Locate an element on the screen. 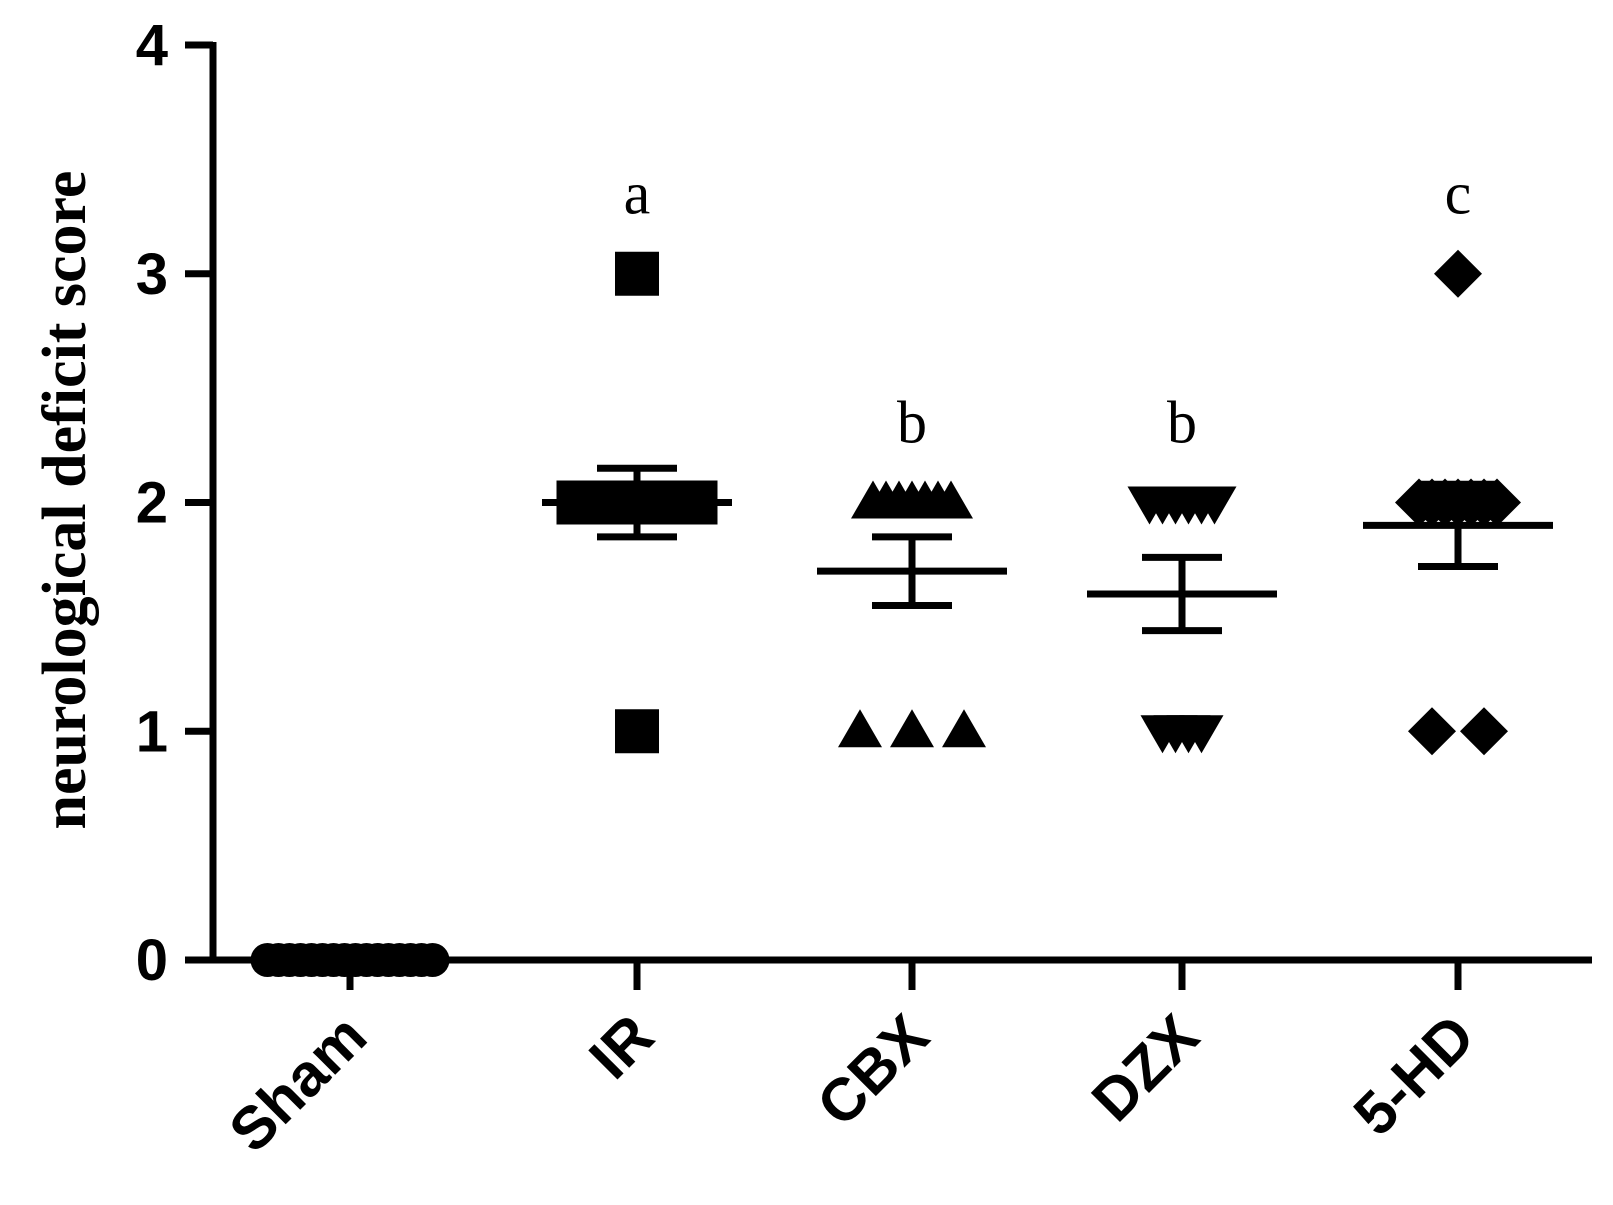  y-ticks: 0 1 2 3 4 is located at coordinates (174, 503).